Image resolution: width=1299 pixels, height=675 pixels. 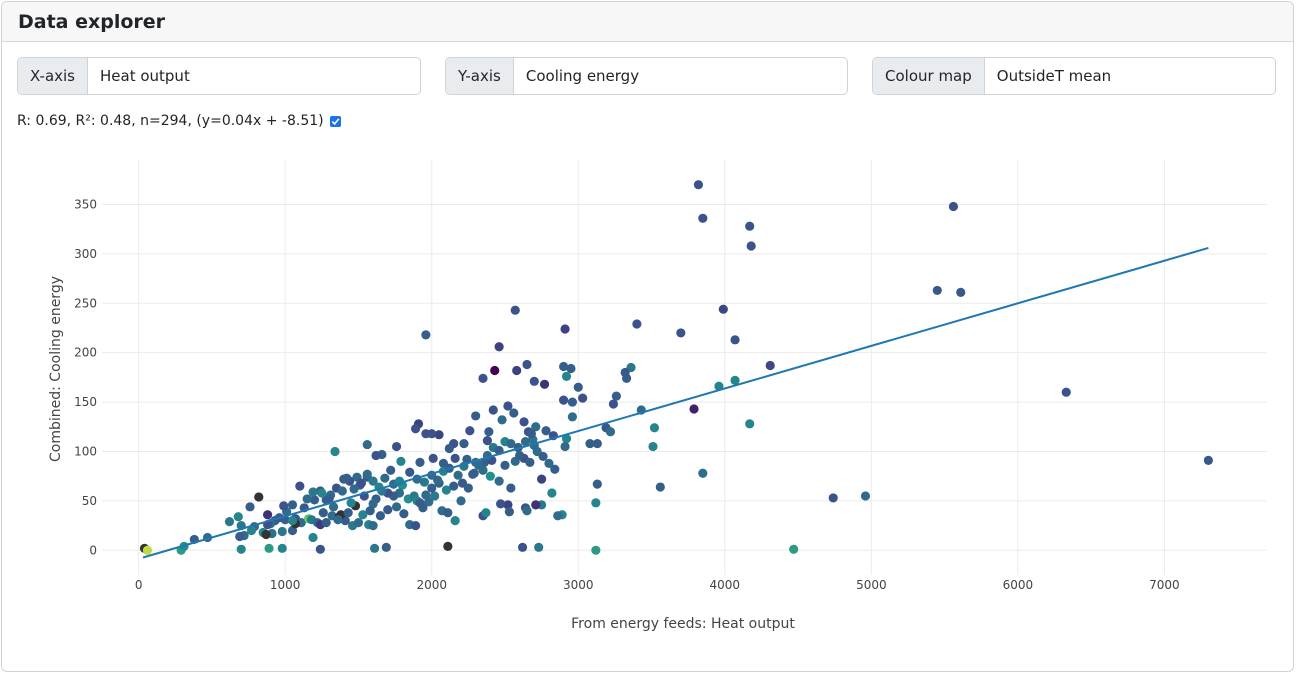 I want to click on x-axis-select-group: X-axis Heat output, so click(x=219, y=76).